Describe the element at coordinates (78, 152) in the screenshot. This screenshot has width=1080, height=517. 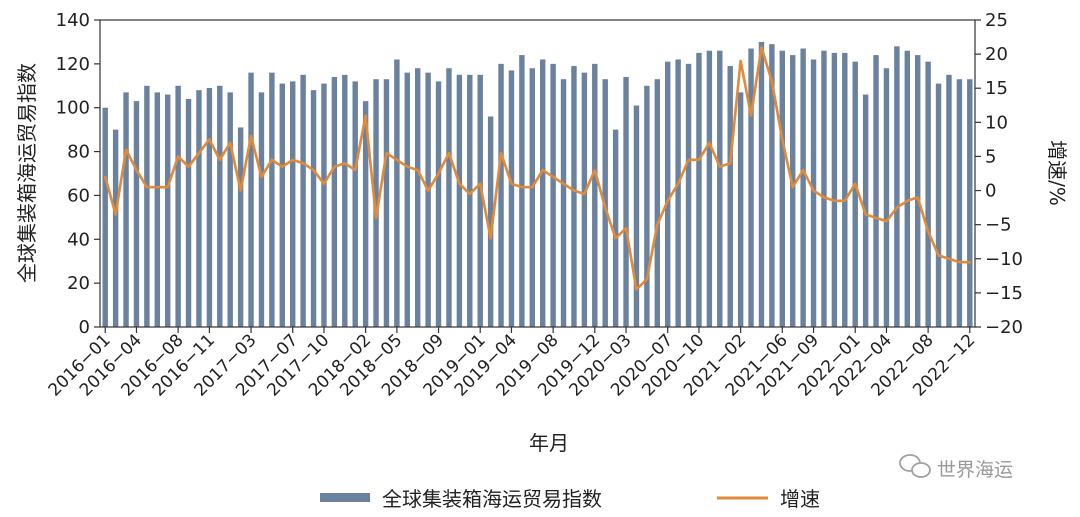
I see `left-tick-label: 80` at that location.